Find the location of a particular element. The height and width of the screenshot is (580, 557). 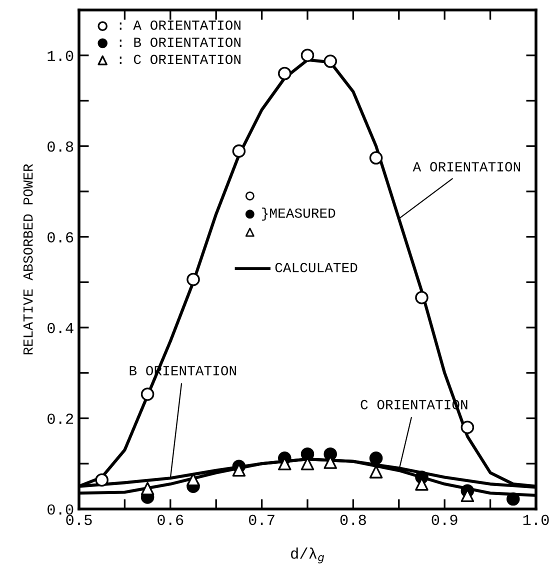

x-tick-label: 0.5 is located at coordinates (79, 520).